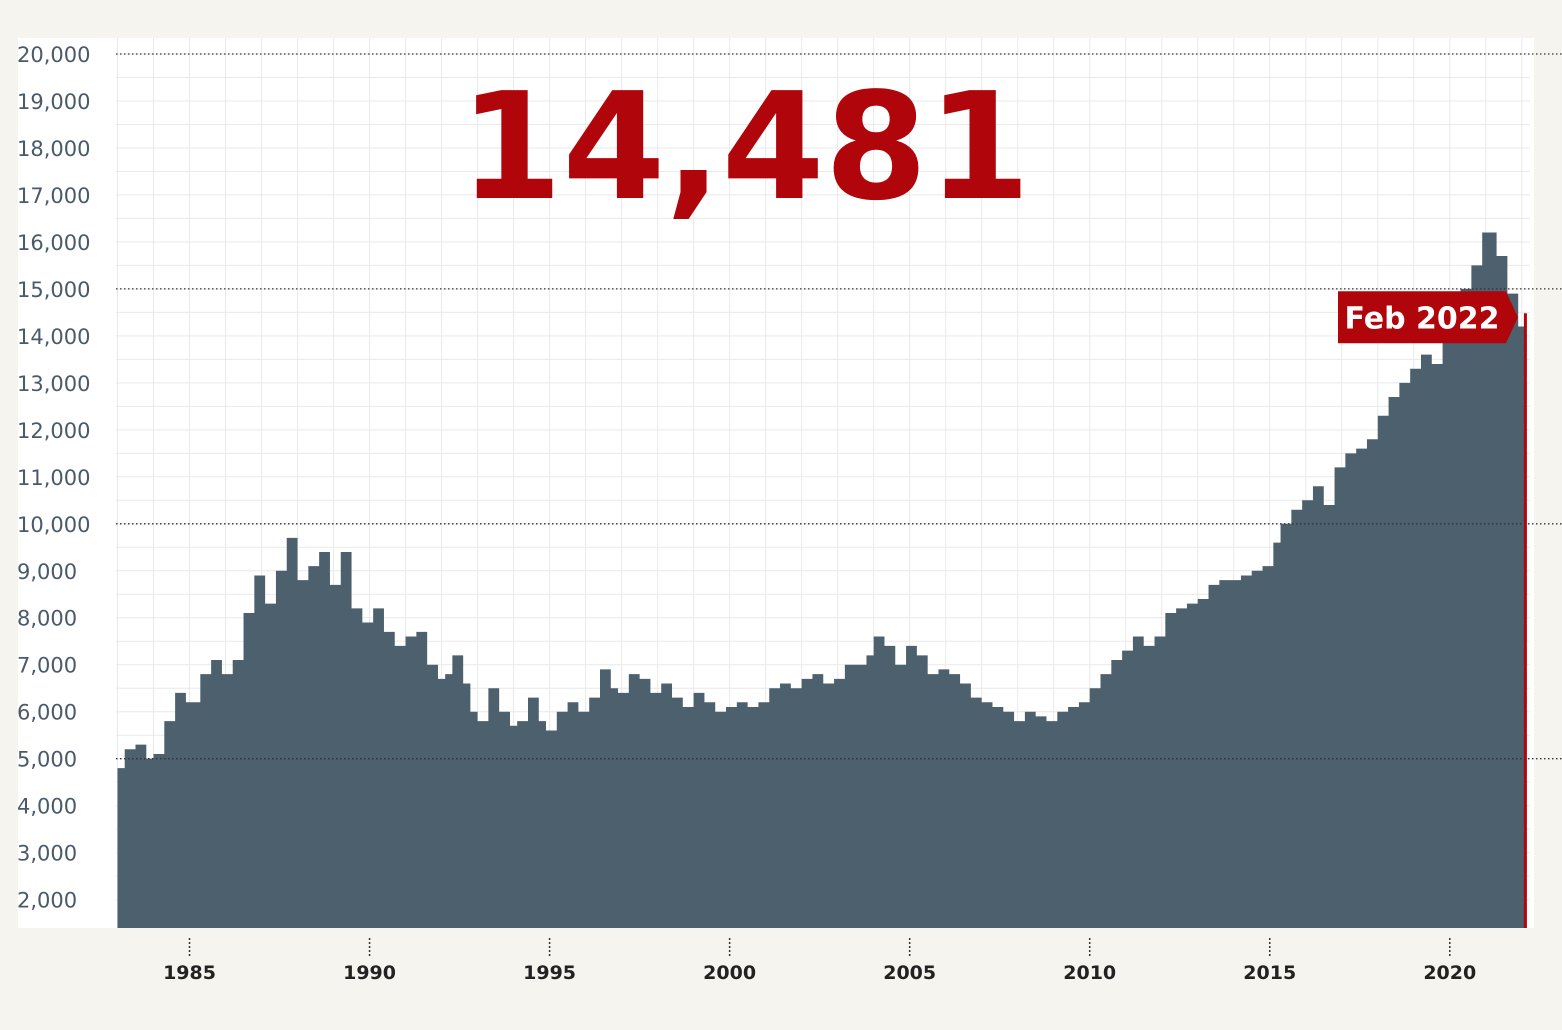 The image size is (1562, 1030). What do you see at coordinates (744, 147) in the screenshot?
I see `headline-value: 14,481` at bounding box center [744, 147].